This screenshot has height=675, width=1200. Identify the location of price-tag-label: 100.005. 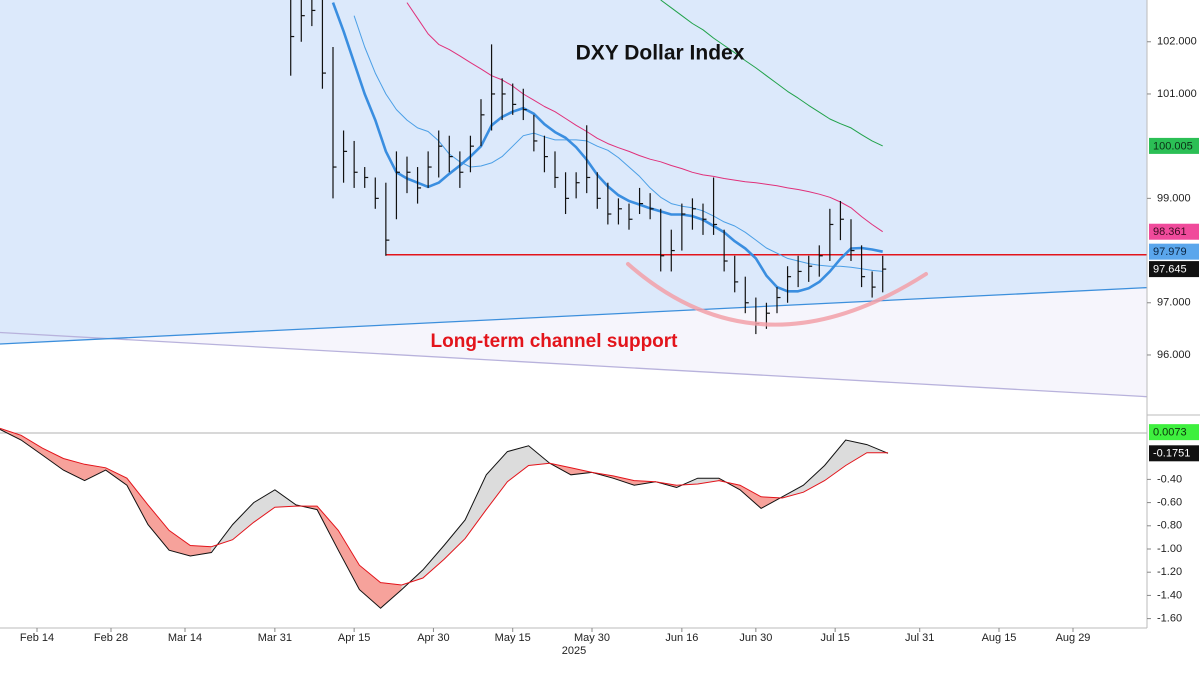
(1173, 146).